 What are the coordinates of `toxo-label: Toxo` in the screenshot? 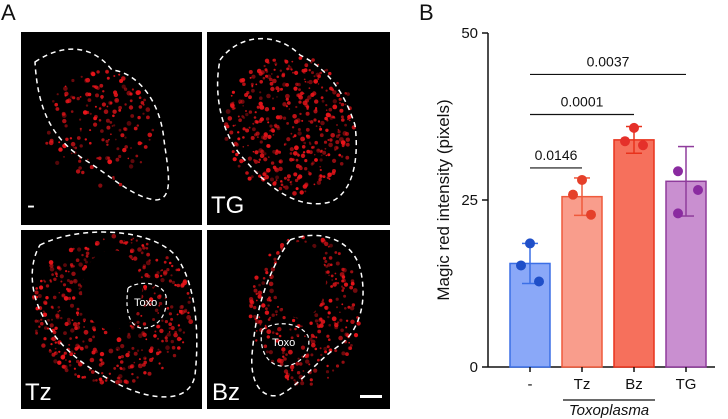 It's located at (145, 303).